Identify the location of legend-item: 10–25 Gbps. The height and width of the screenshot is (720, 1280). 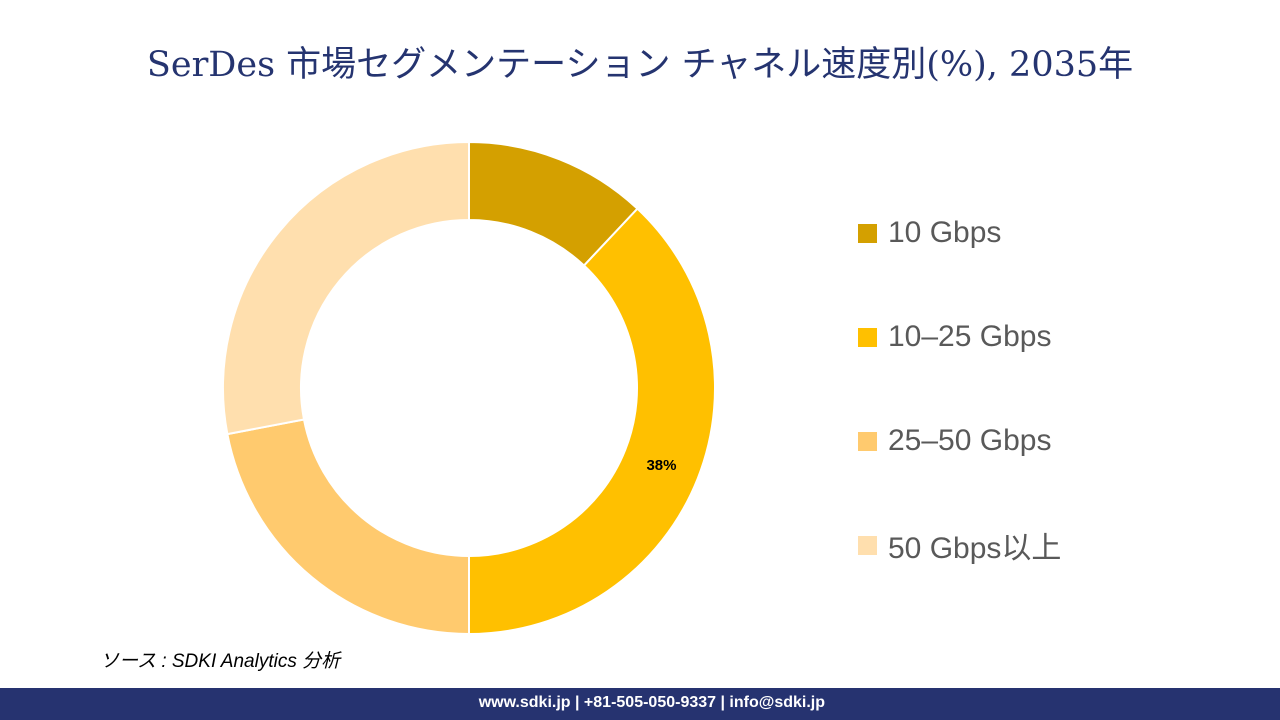
(959, 337).